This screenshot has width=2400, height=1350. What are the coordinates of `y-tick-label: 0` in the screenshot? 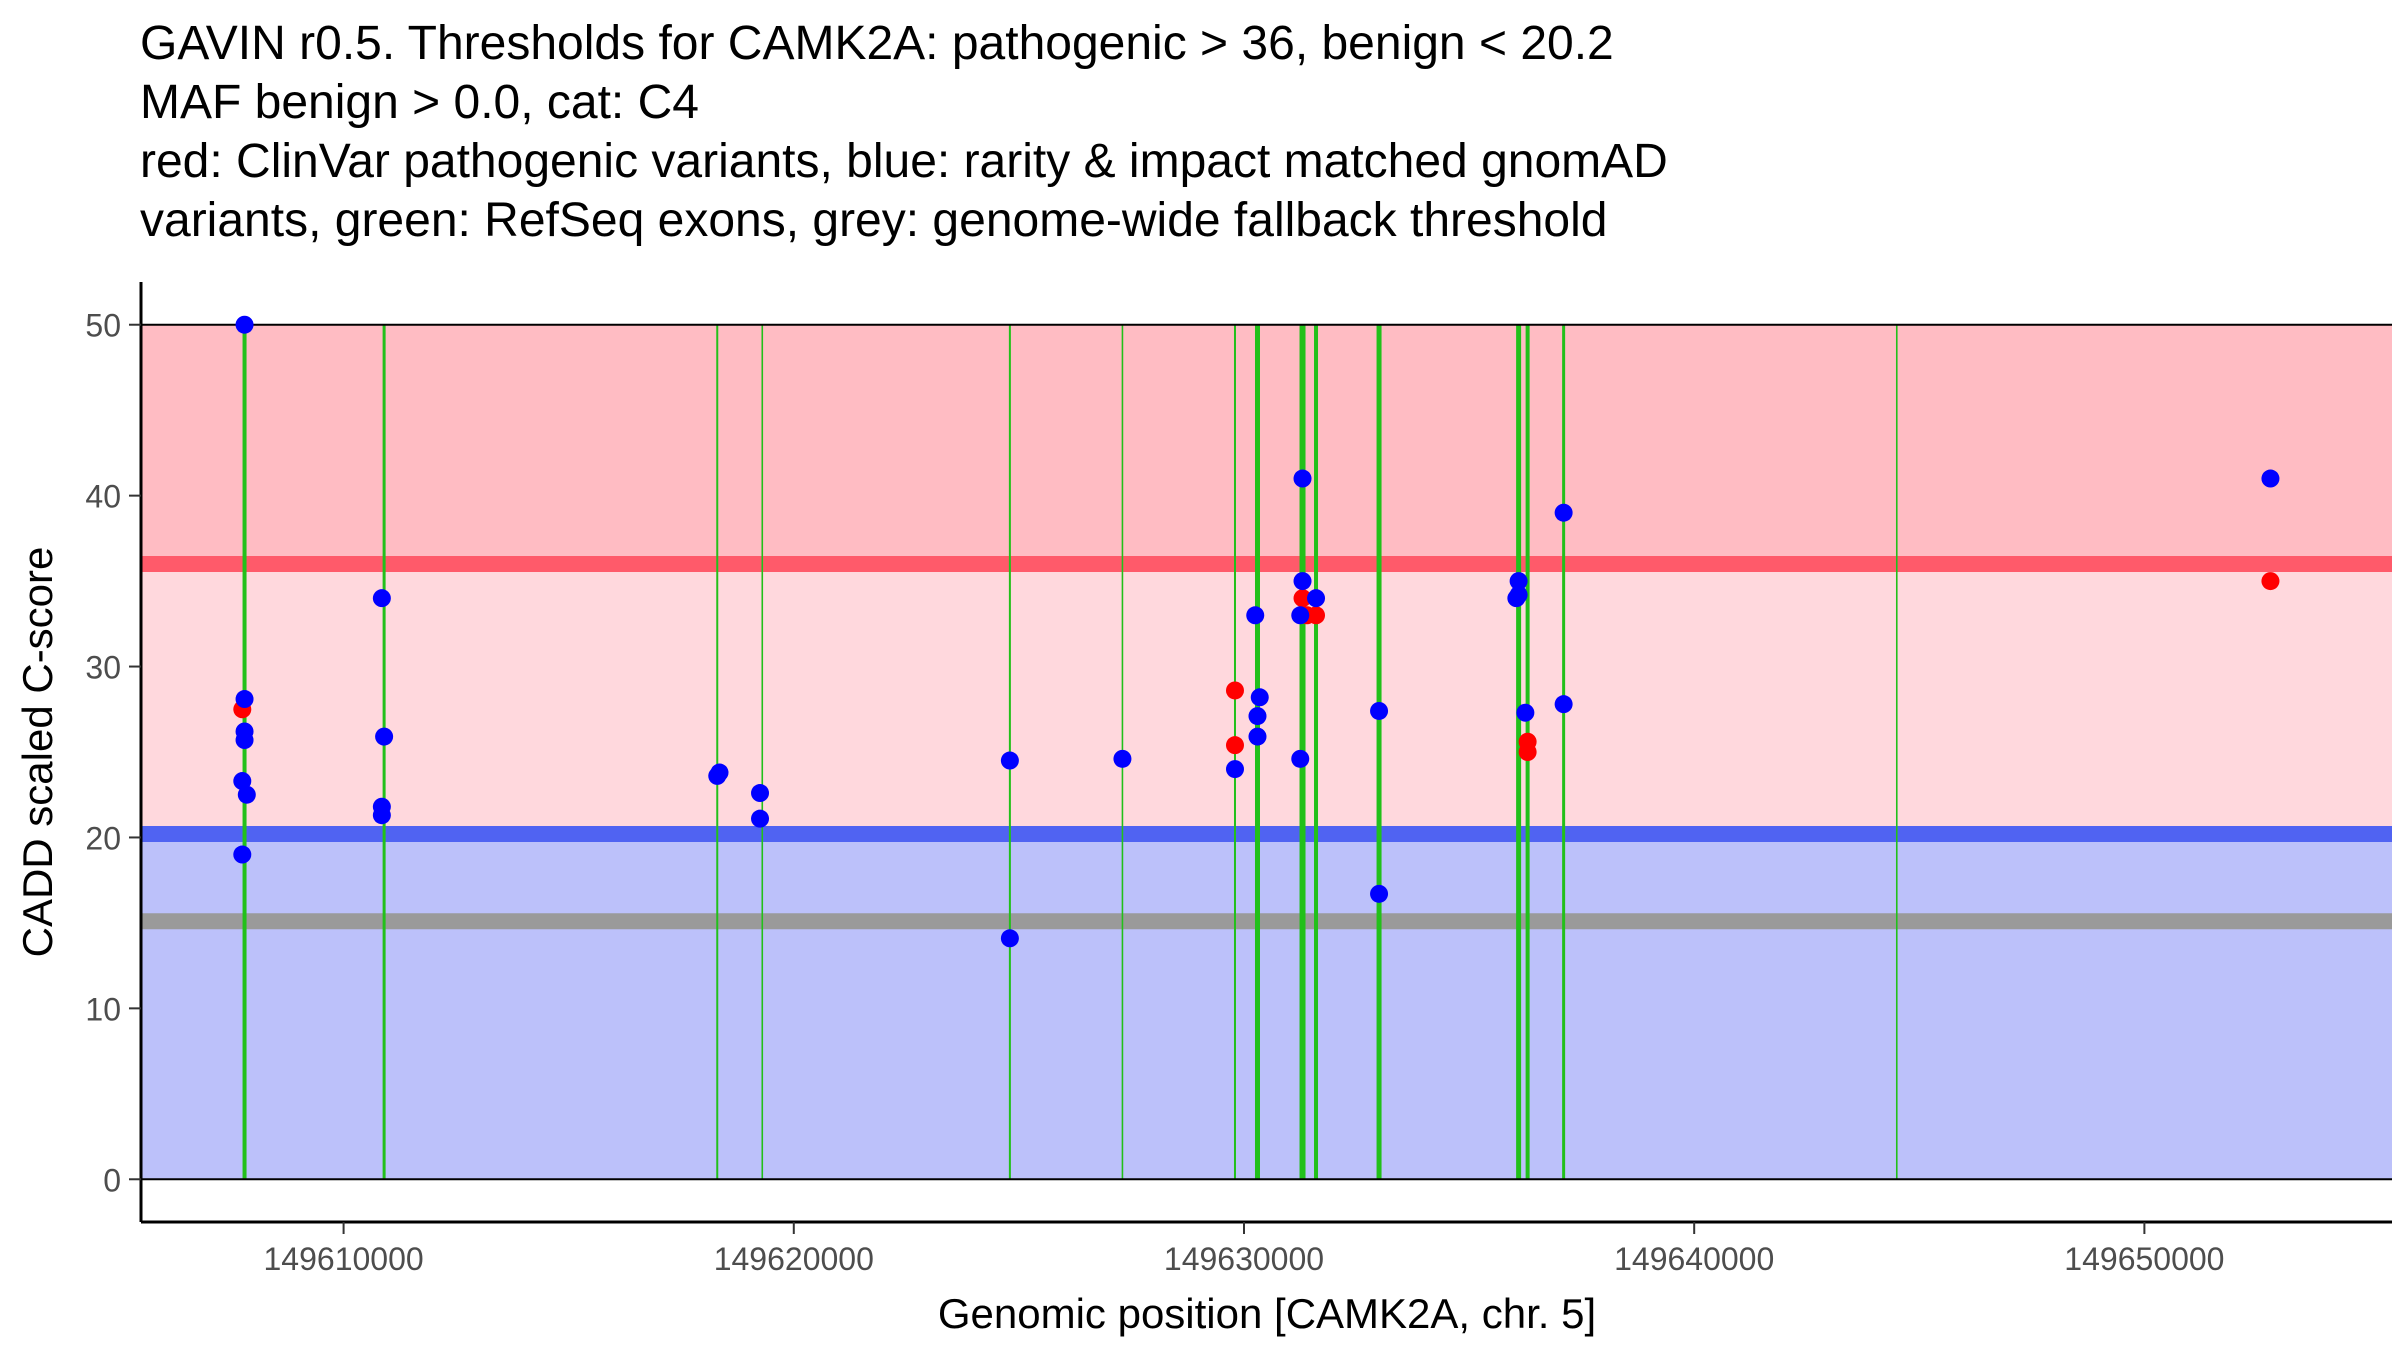 It's located at (112, 1180).